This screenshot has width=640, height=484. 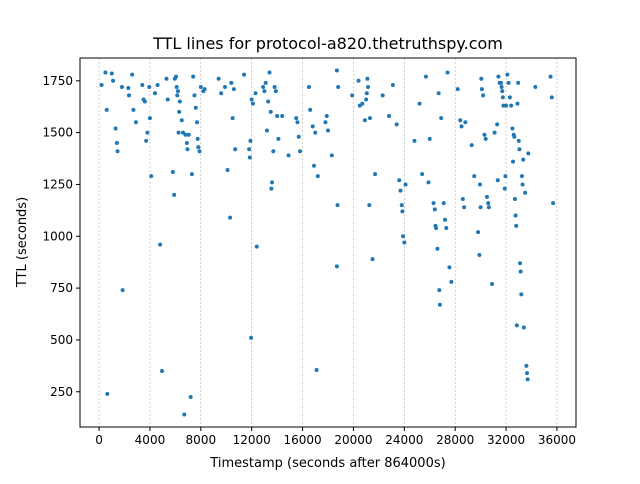 What do you see at coordinates (455, 440) in the screenshot?
I see `x-tick-label: 28000` at bounding box center [455, 440].